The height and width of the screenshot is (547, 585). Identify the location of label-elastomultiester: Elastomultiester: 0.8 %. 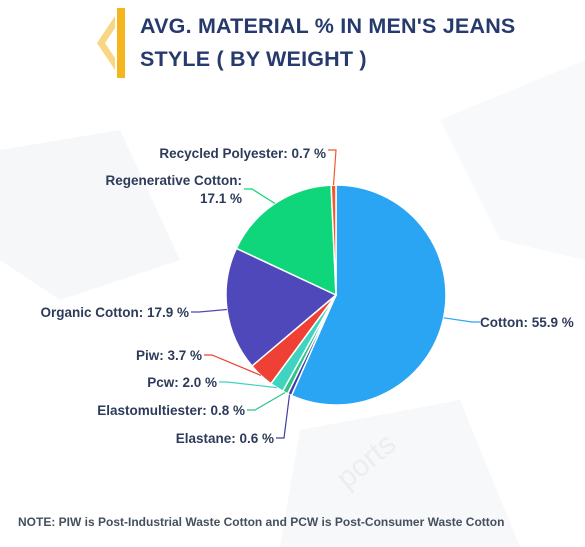
(171, 410).